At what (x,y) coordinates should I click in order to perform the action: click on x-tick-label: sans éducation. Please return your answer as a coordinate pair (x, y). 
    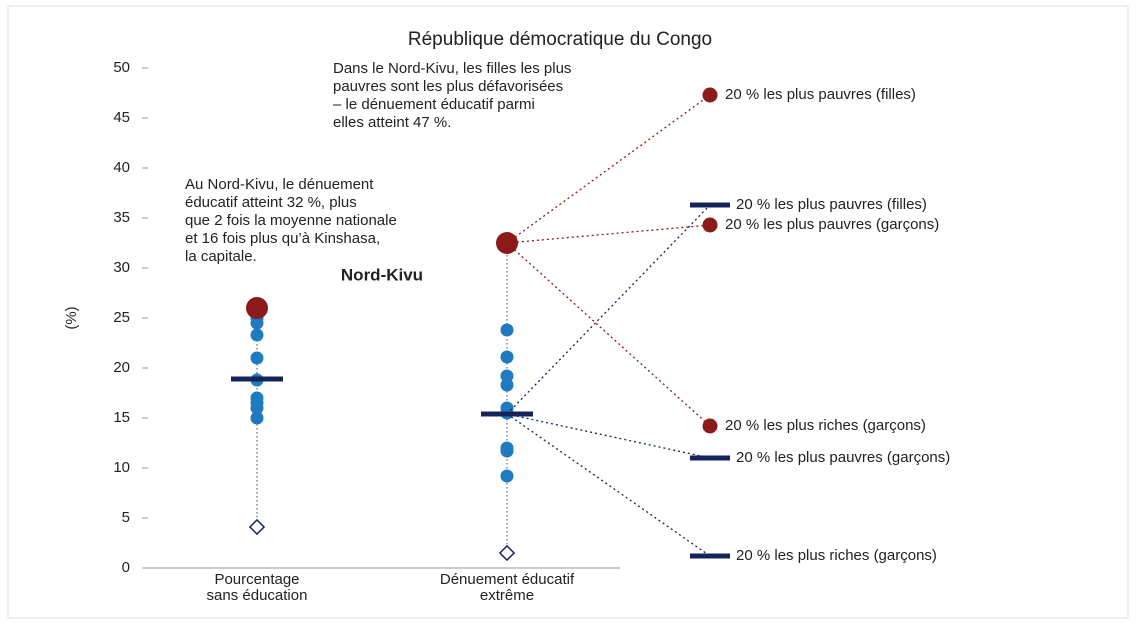
    Looking at the image, I should click on (257, 595).